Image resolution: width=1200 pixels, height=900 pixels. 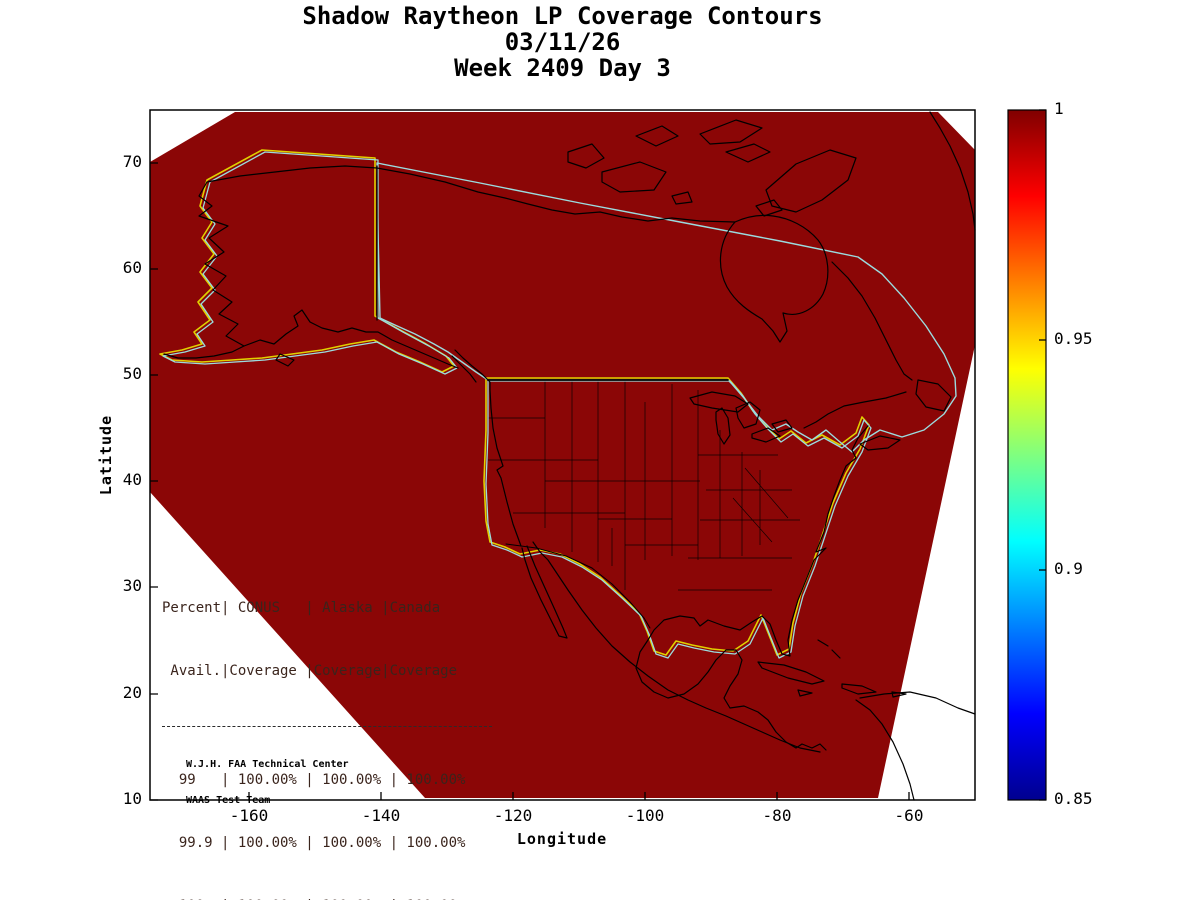 What do you see at coordinates (952, 171) in the screenshot?
I see `greenland-coast` at bounding box center [952, 171].